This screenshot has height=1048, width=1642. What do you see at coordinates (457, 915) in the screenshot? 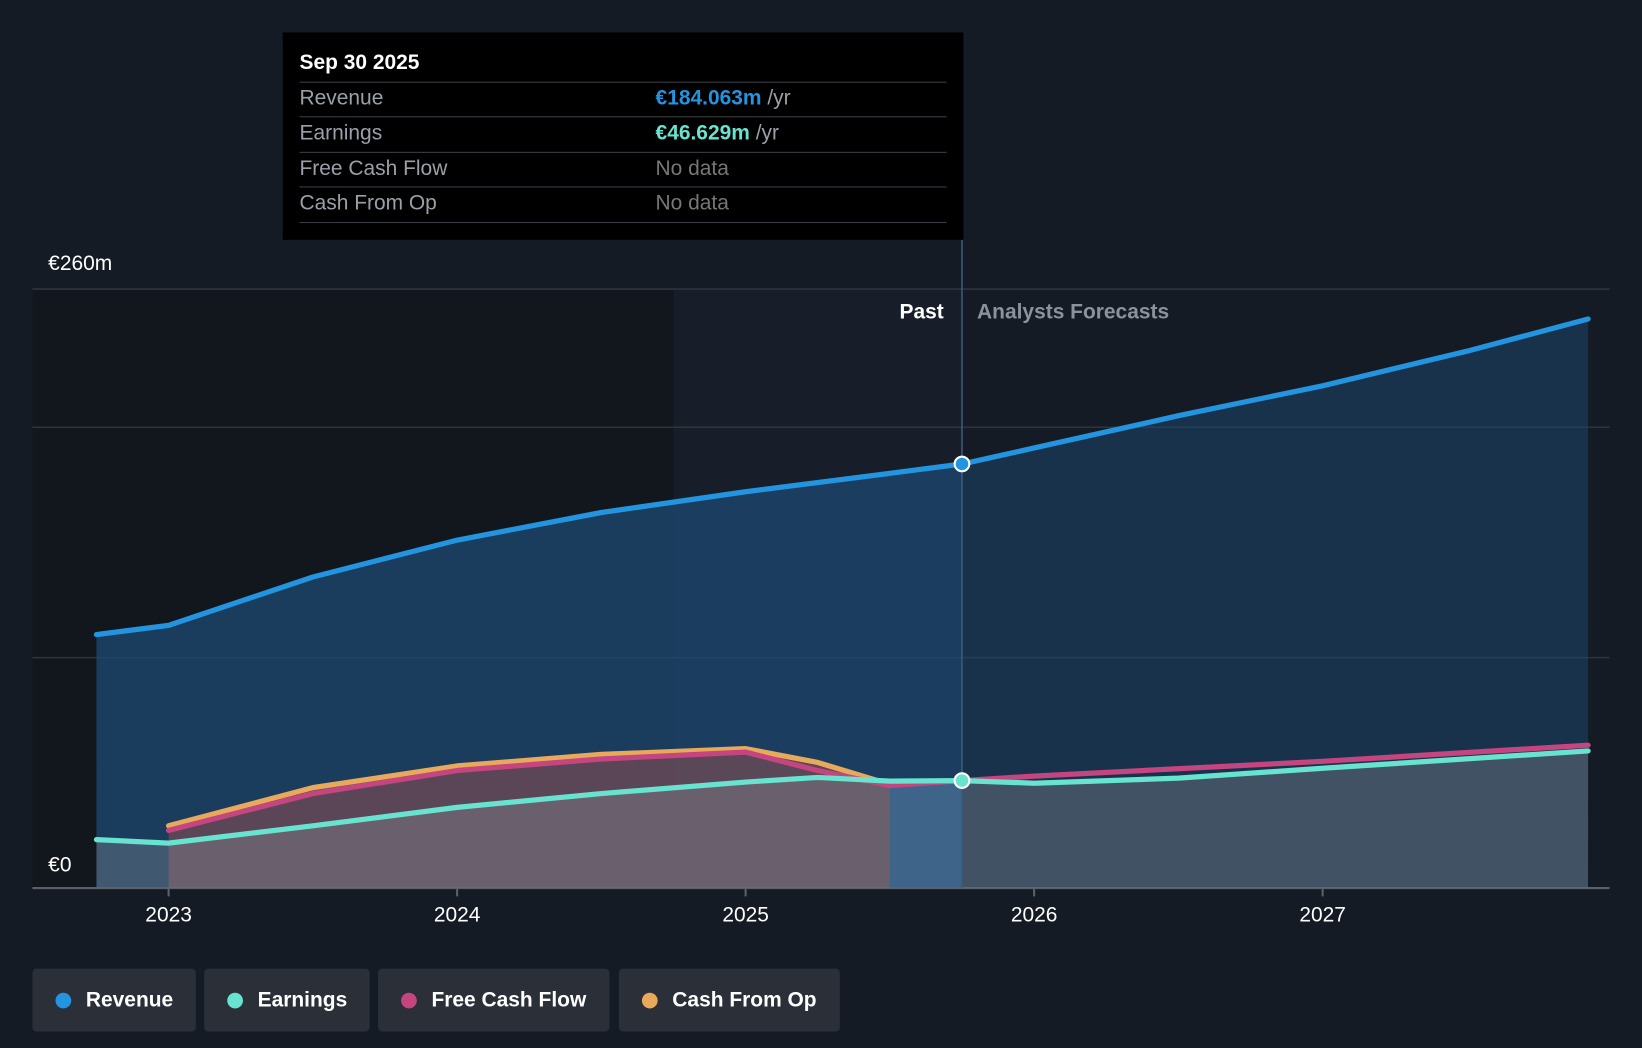
I see `x-tick-label: 2024` at bounding box center [457, 915].